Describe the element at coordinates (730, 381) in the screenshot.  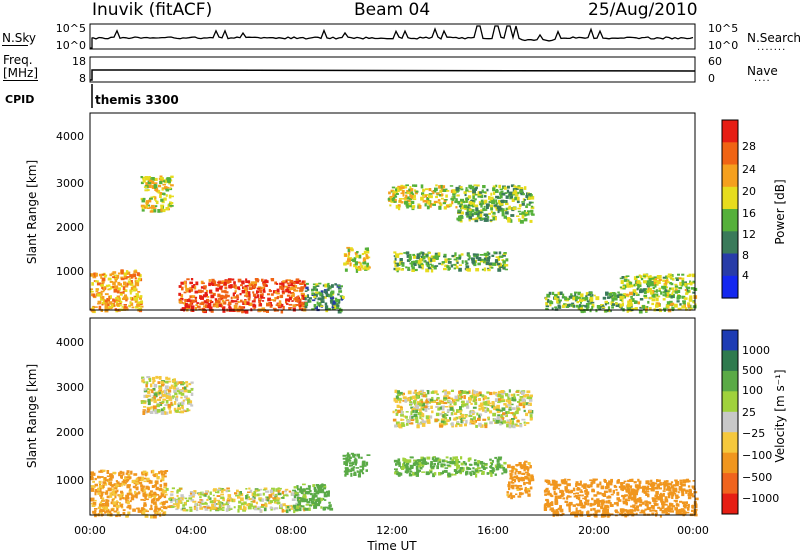
I see `vel-bar-swatch` at that location.